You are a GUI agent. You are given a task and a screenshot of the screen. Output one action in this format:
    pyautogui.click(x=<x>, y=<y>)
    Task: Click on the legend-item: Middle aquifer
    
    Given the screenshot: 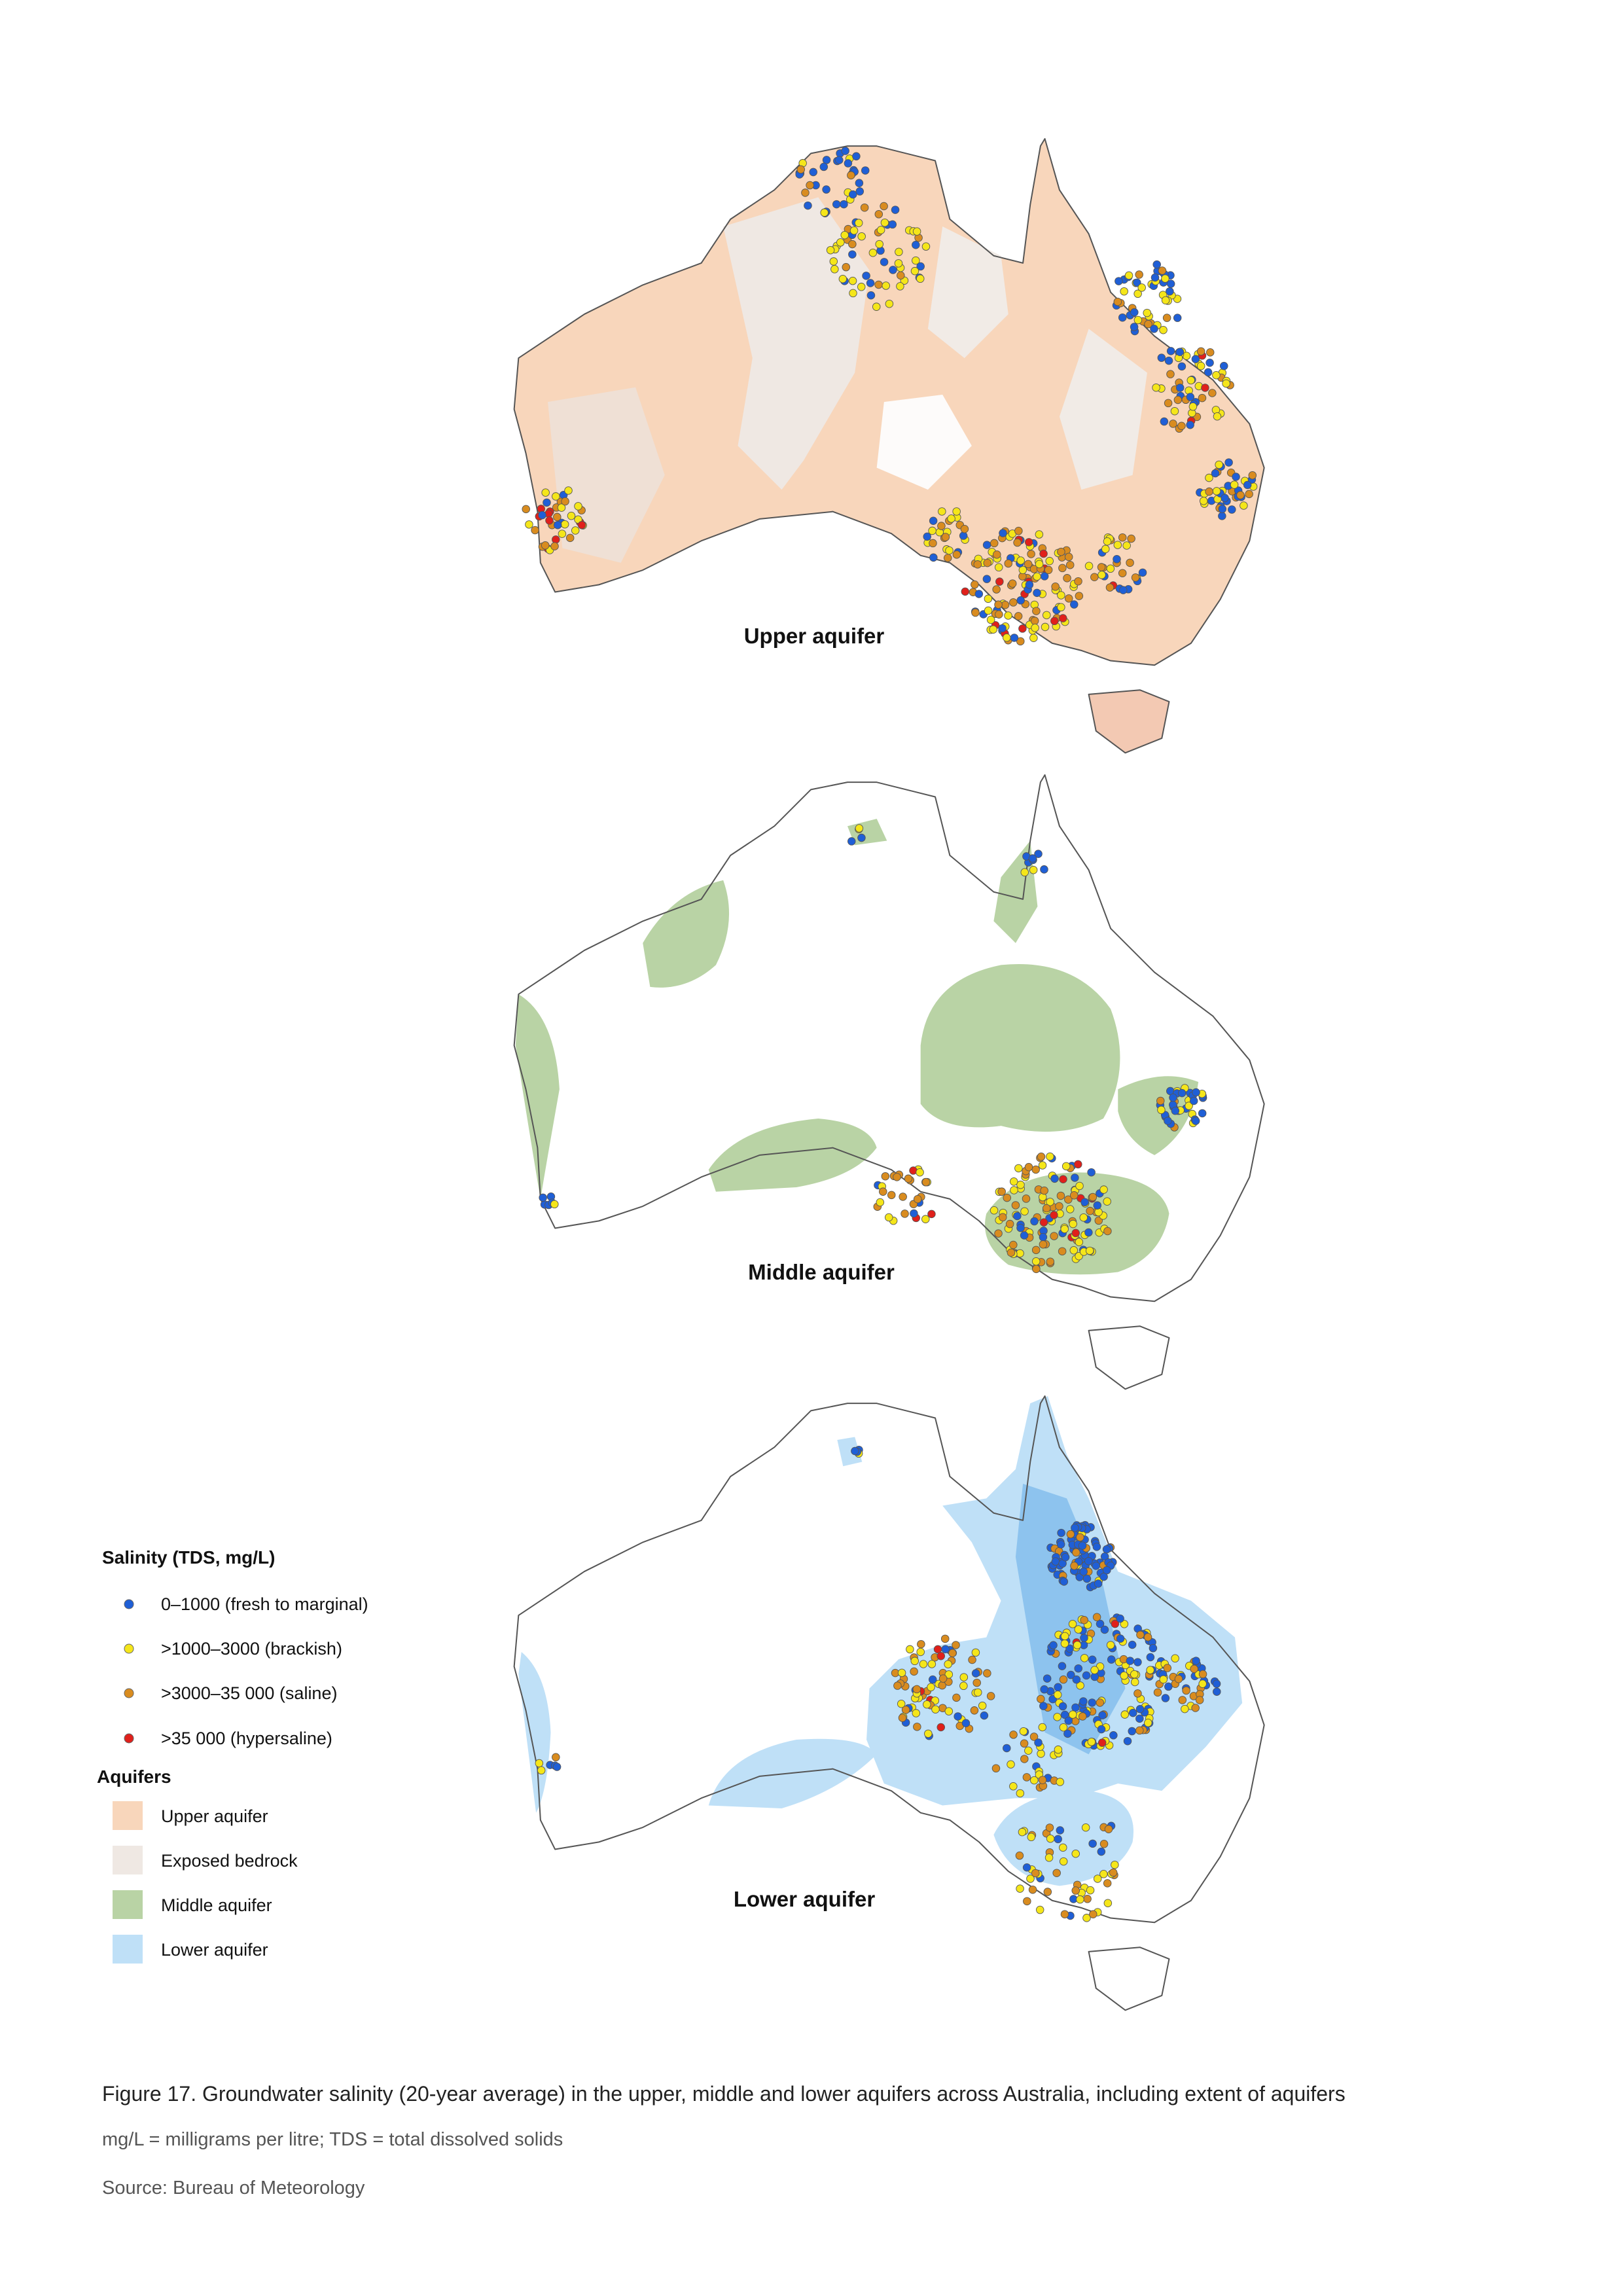 What is the action you would take?
    pyautogui.click(x=216, y=1905)
    